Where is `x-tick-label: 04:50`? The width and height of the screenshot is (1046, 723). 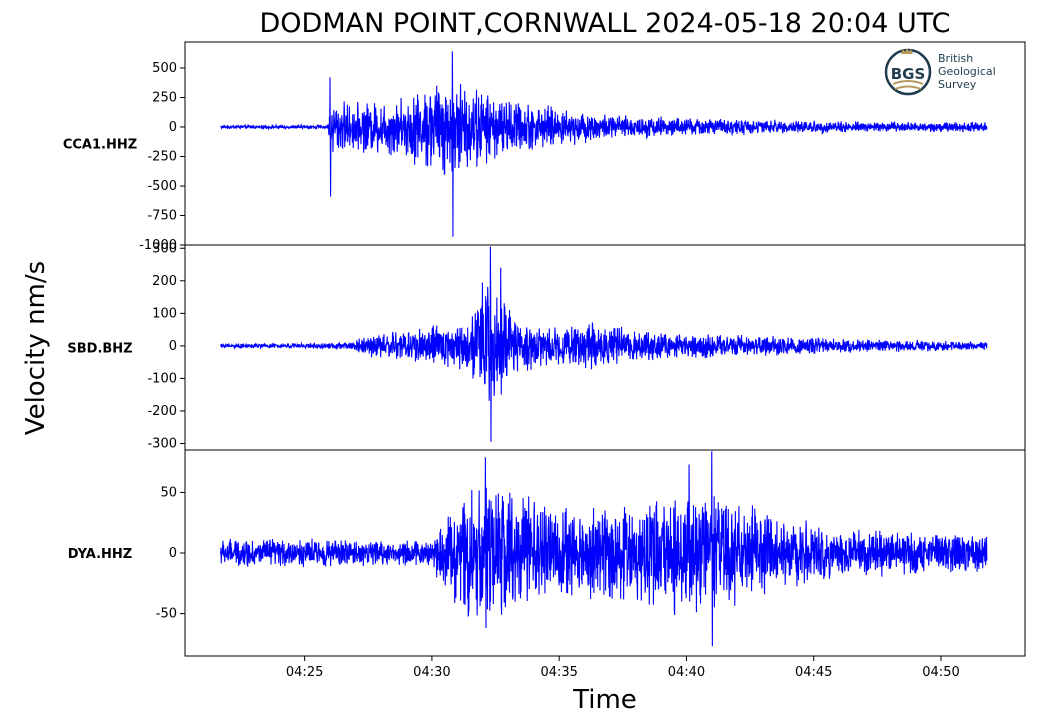
x-tick-label: 04:50 is located at coordinates (940, 672).